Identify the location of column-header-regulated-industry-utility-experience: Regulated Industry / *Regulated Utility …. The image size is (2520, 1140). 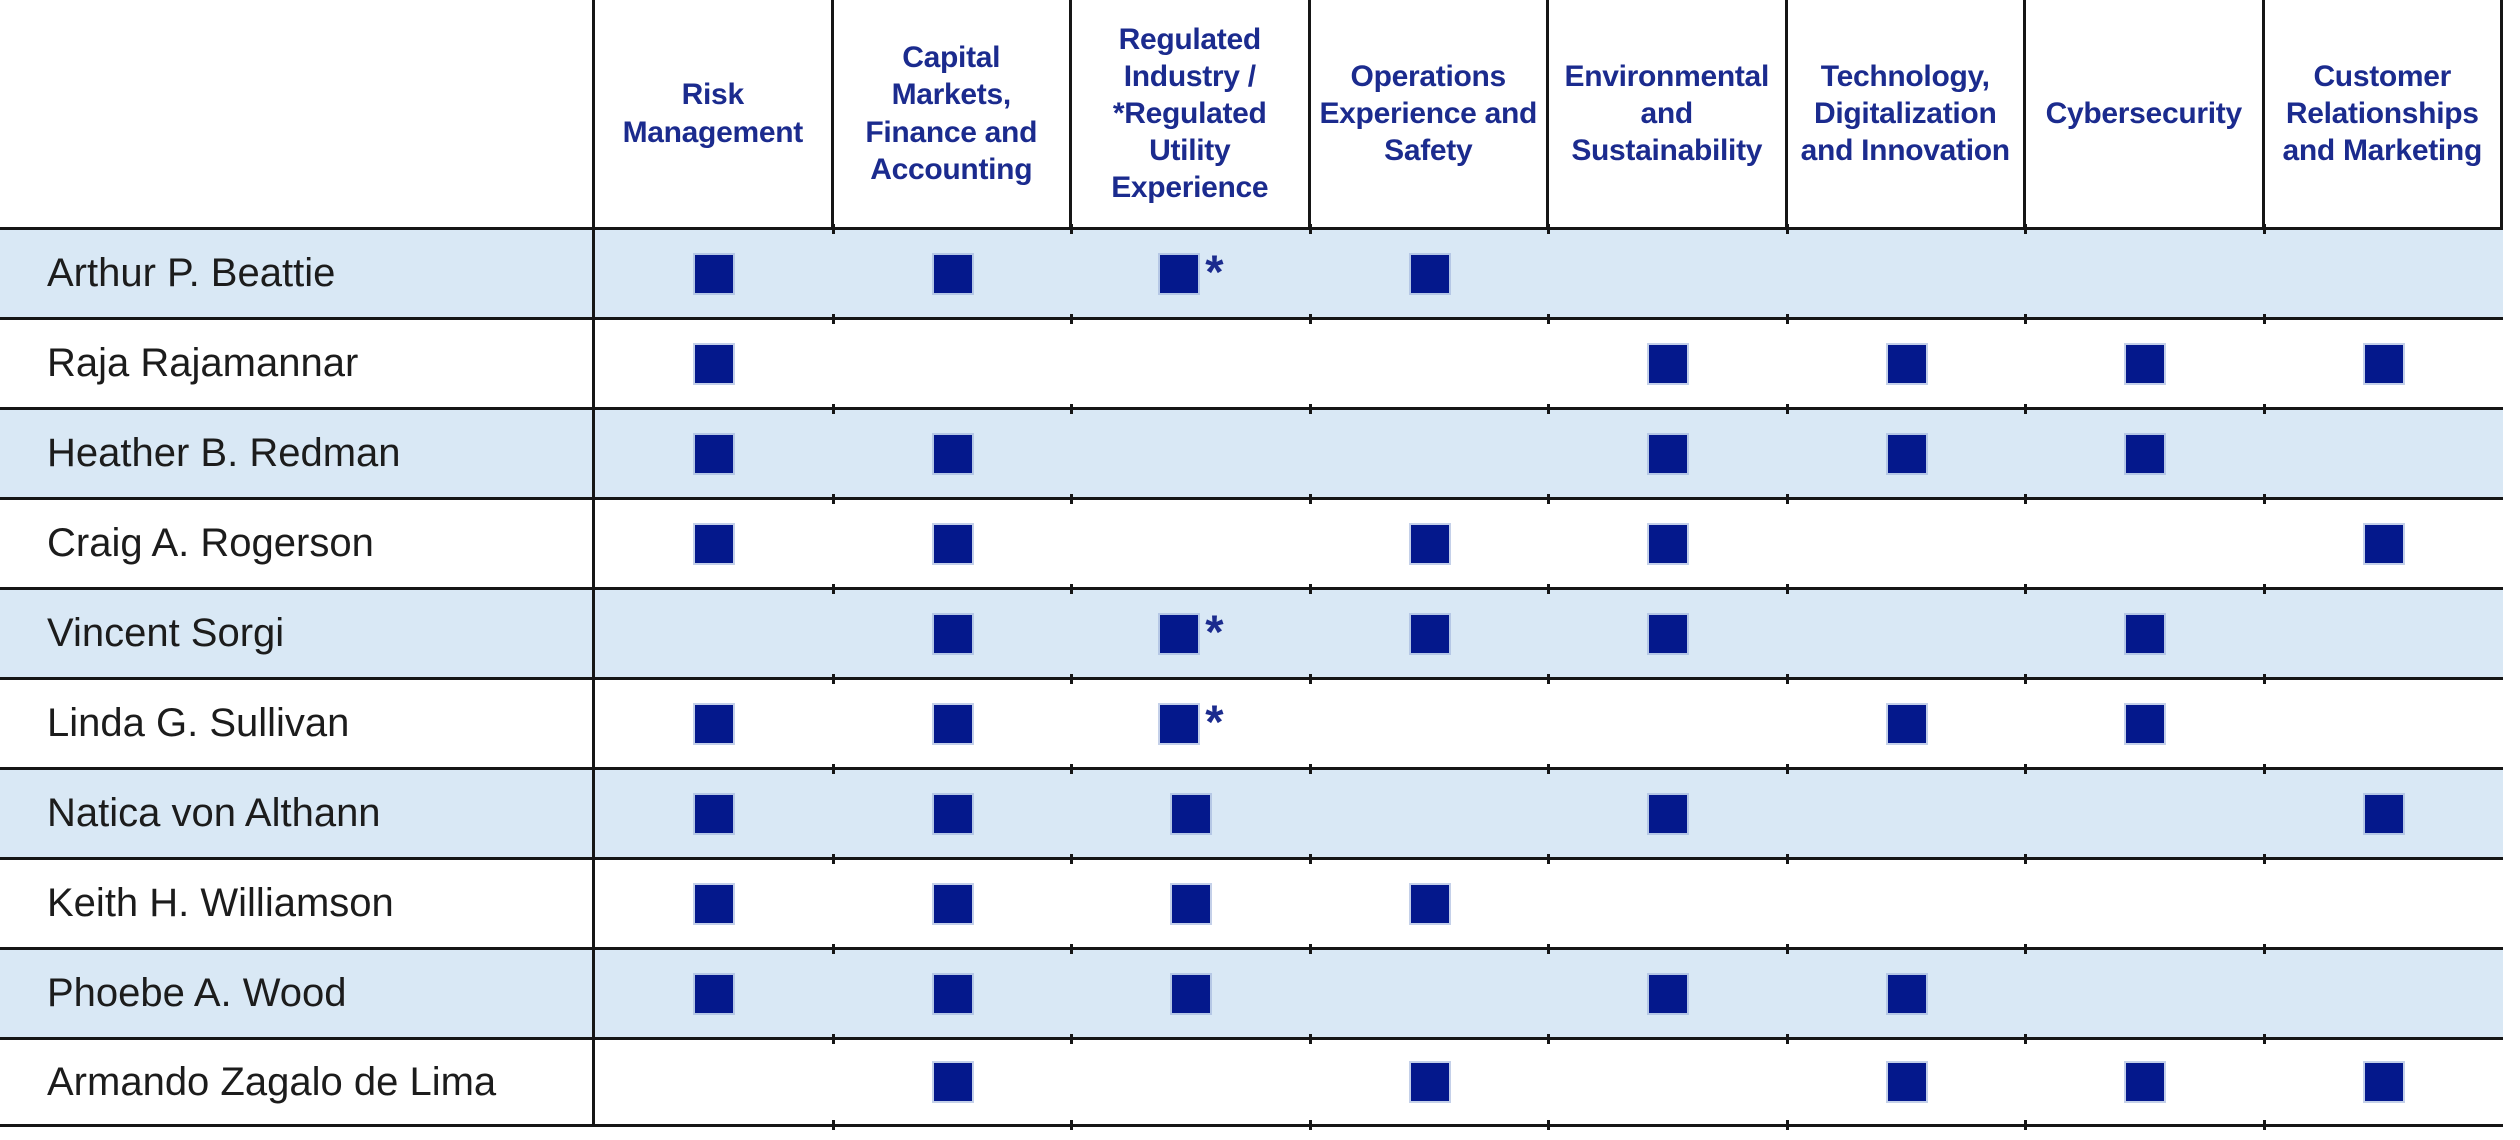
(1191, 113).